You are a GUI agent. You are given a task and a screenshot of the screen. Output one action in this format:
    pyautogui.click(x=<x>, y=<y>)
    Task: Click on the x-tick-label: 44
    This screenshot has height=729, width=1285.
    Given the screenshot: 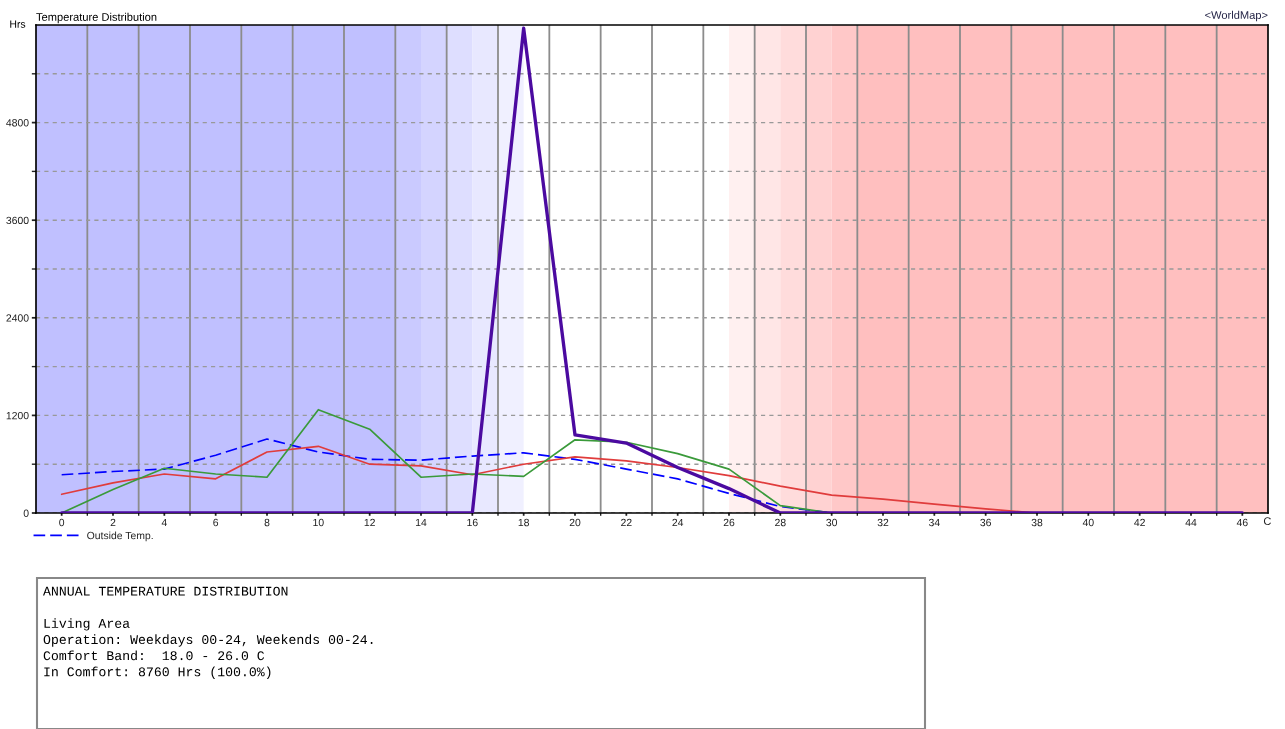 What is the action you would take?
    pyautogui.click(x=1191, y=522)
    